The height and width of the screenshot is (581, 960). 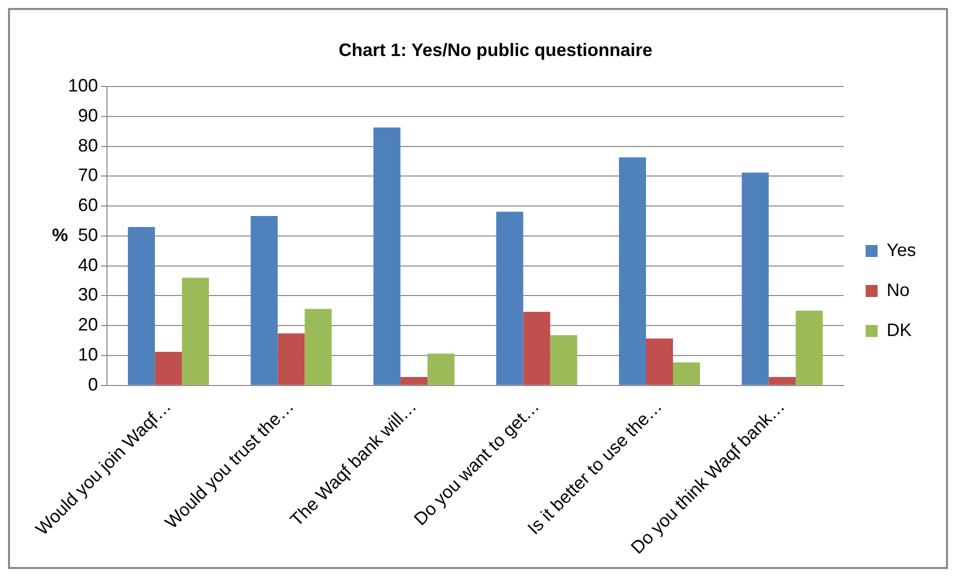 What do you see at coordinates (899, 330) in the screenshot?
I see `legend-label: DK` at bounding box center [899, 330].